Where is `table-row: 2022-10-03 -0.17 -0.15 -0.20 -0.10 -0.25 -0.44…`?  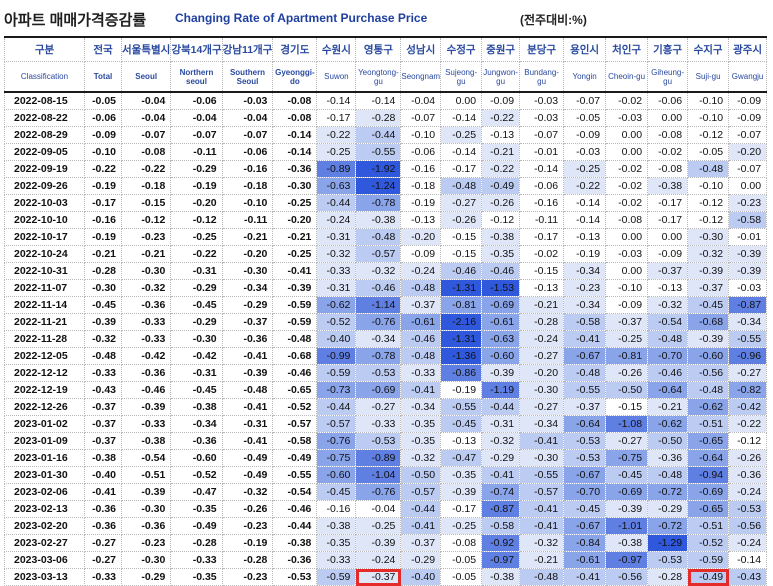
table-row: 2022-10-03 -0.17 -0.15 -0.20 -0.10 -0.25 -0.44… is located at coordinates (386, 203).